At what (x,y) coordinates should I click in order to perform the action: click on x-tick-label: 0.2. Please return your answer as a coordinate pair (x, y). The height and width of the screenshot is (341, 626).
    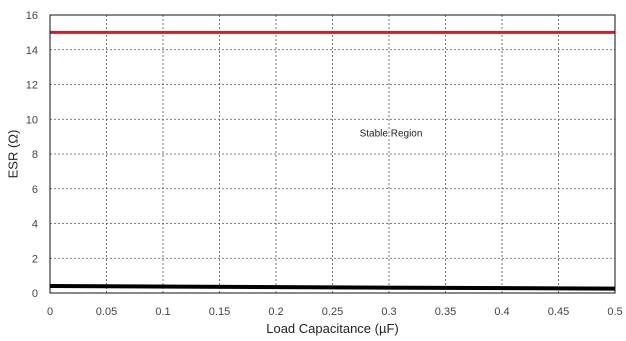
    Looking at the image, I should click on (275, 312).